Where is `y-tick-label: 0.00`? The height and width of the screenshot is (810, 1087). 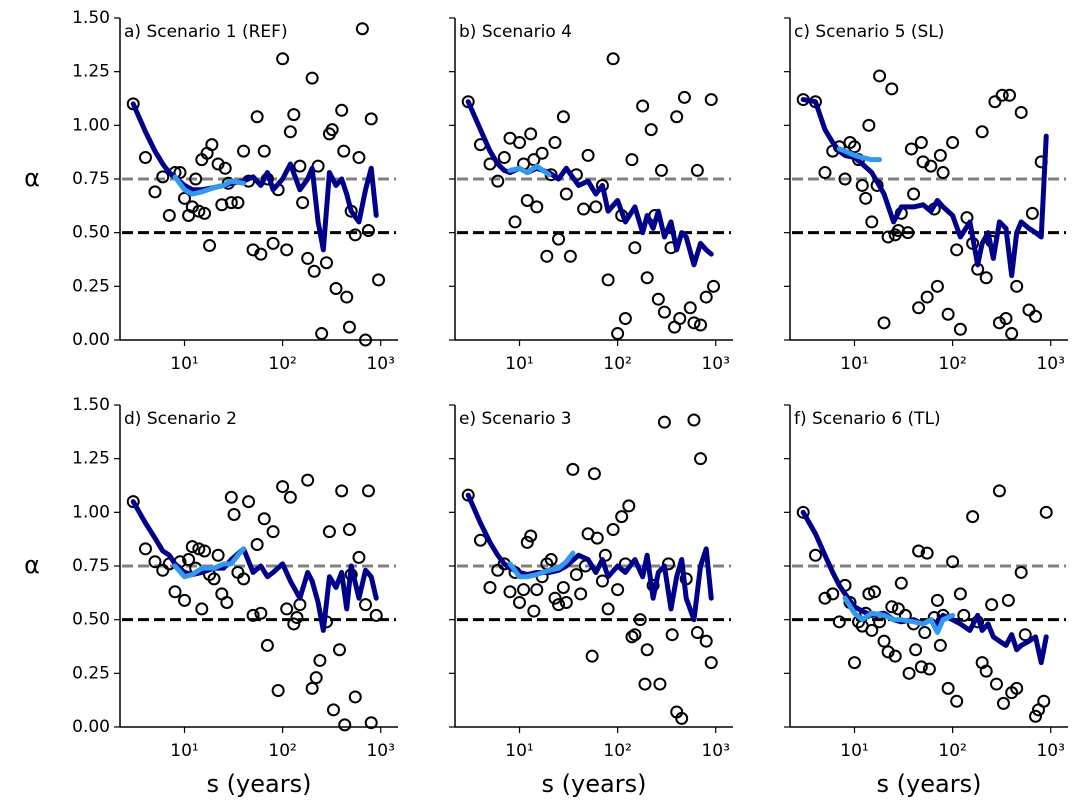 y-tick-label: 0.00 is located at coordinates (91, 727).